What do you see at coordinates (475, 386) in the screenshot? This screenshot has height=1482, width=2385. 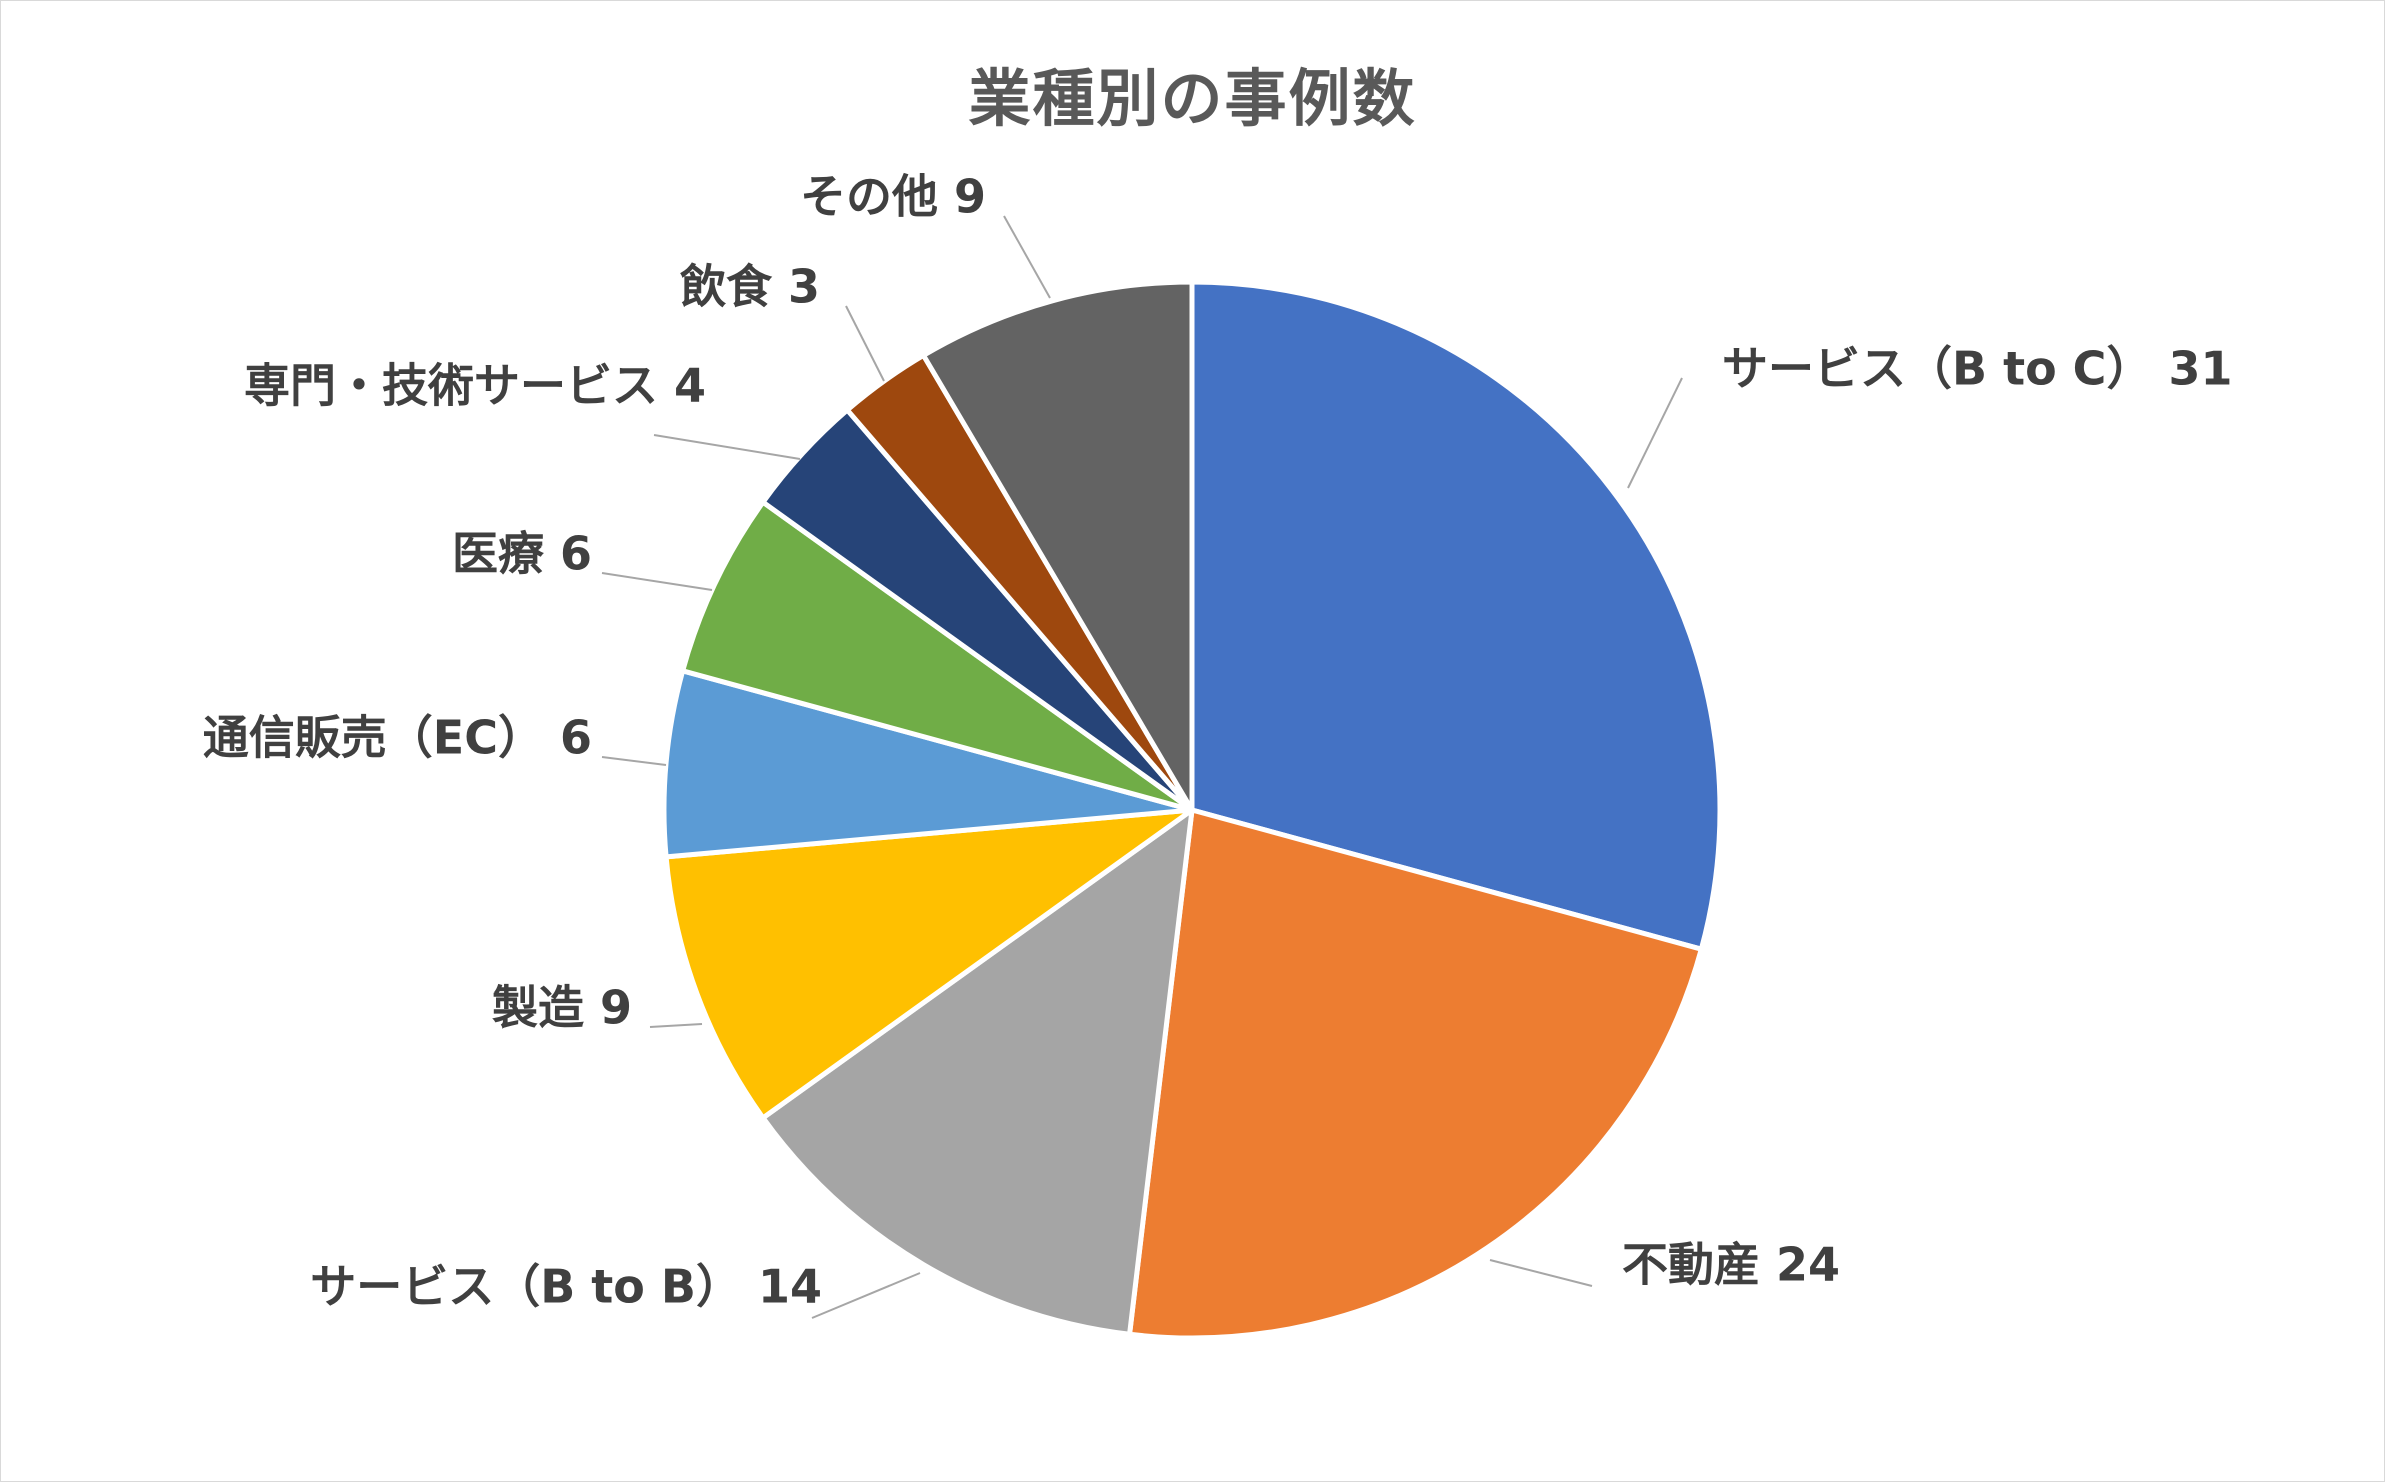 I see `data-label-7: 専門・技術サービス 4` at bounding box center [475, 386].